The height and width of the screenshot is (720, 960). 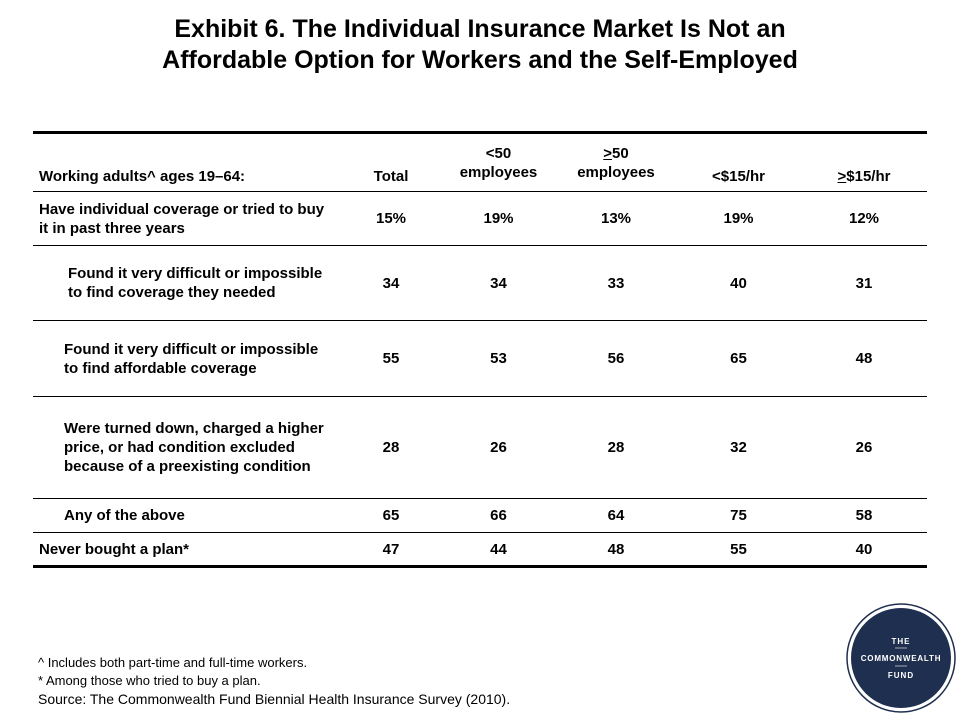 I want to click on header-ge50-employees: >50 employees, so click(x=616, y=162).